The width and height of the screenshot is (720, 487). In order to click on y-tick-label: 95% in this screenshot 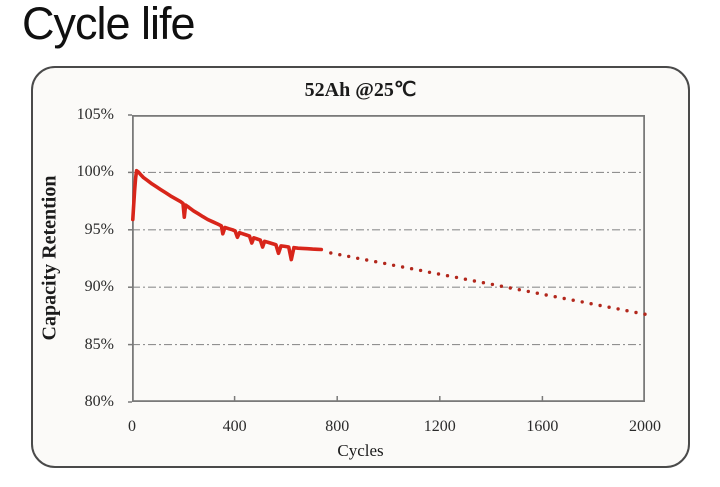, I will do `click(99, 229)`.